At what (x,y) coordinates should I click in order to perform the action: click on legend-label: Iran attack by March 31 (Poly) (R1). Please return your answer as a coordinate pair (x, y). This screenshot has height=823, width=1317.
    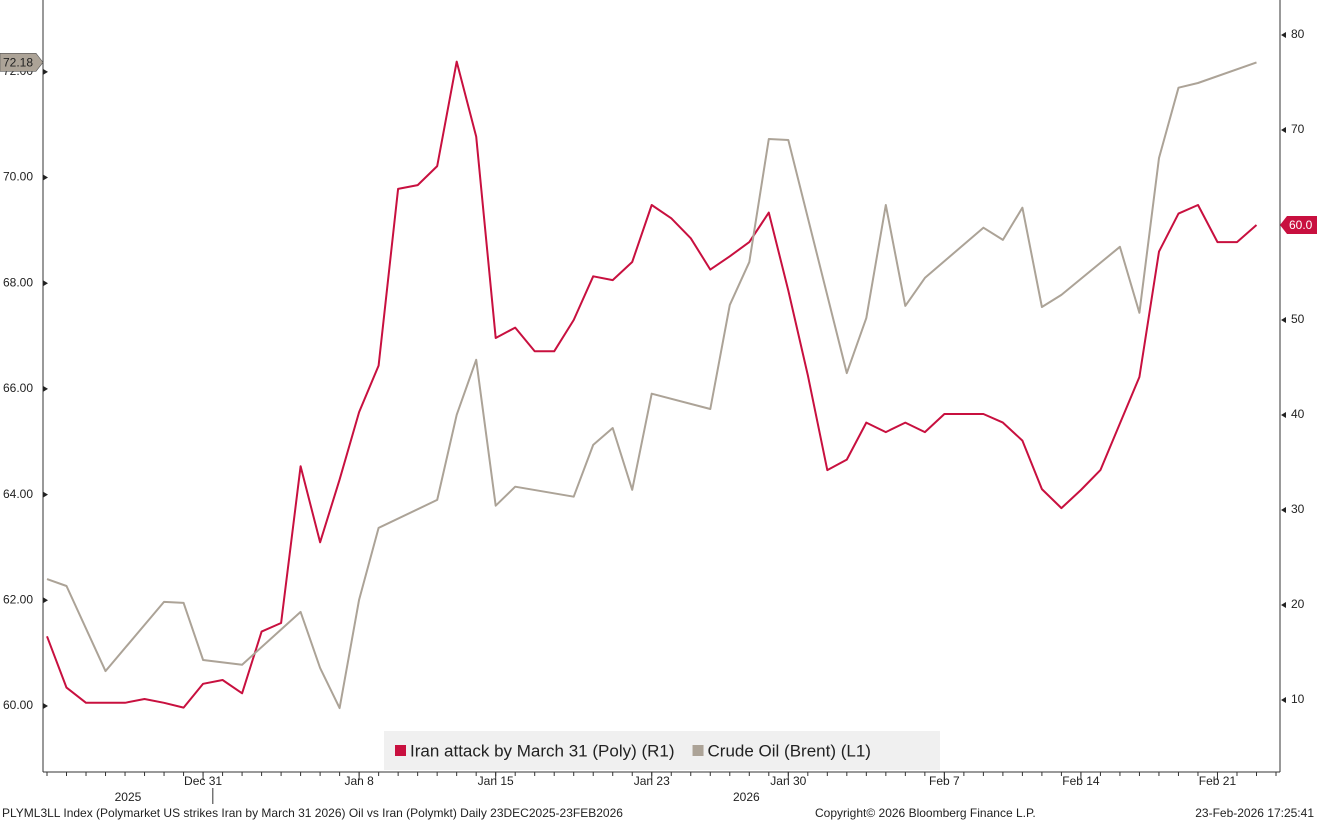
    Looking at the image, I should click on (542, 750).